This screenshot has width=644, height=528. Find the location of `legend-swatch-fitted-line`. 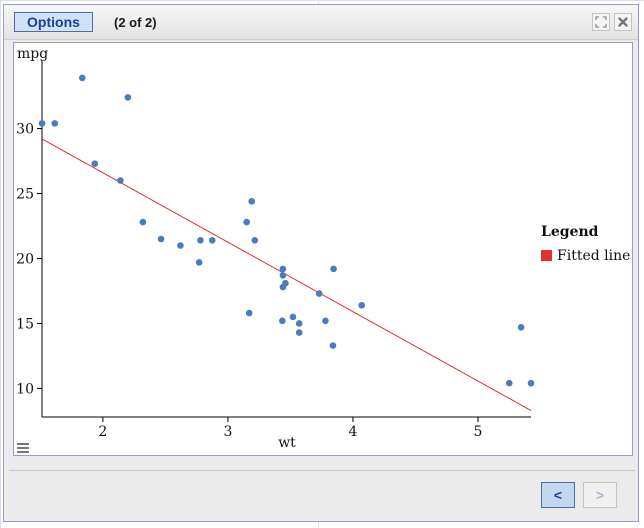

legend-swatch-fitted-line is located at coordinates (546, 255).